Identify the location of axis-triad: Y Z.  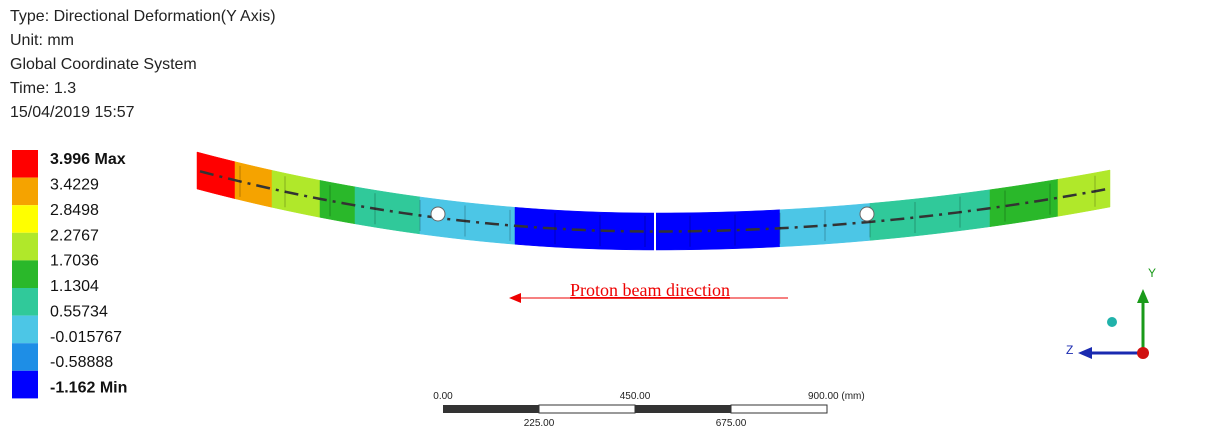
(1111, 312).